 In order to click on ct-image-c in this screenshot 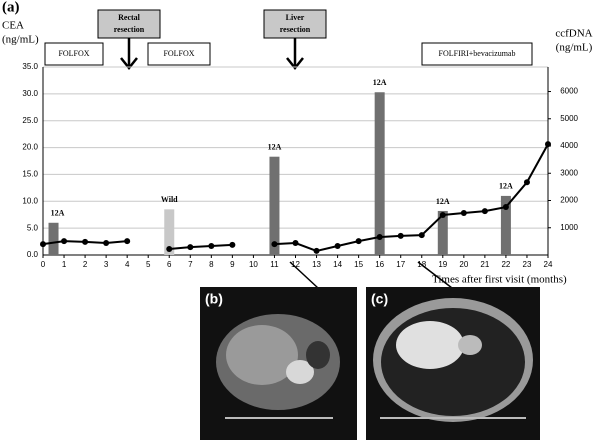, I will do `click(453, 363)`.